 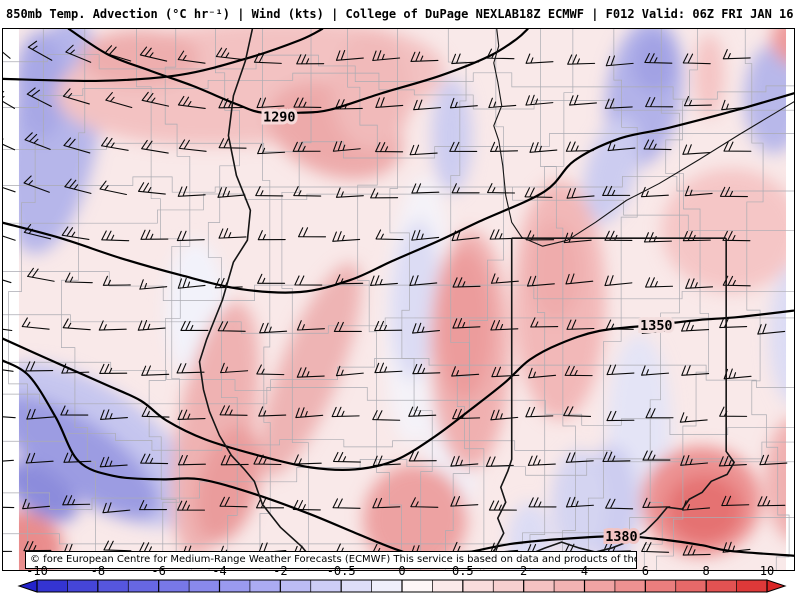 I want to click on contour-label-1290: 1290, so click(x=279, y=118).